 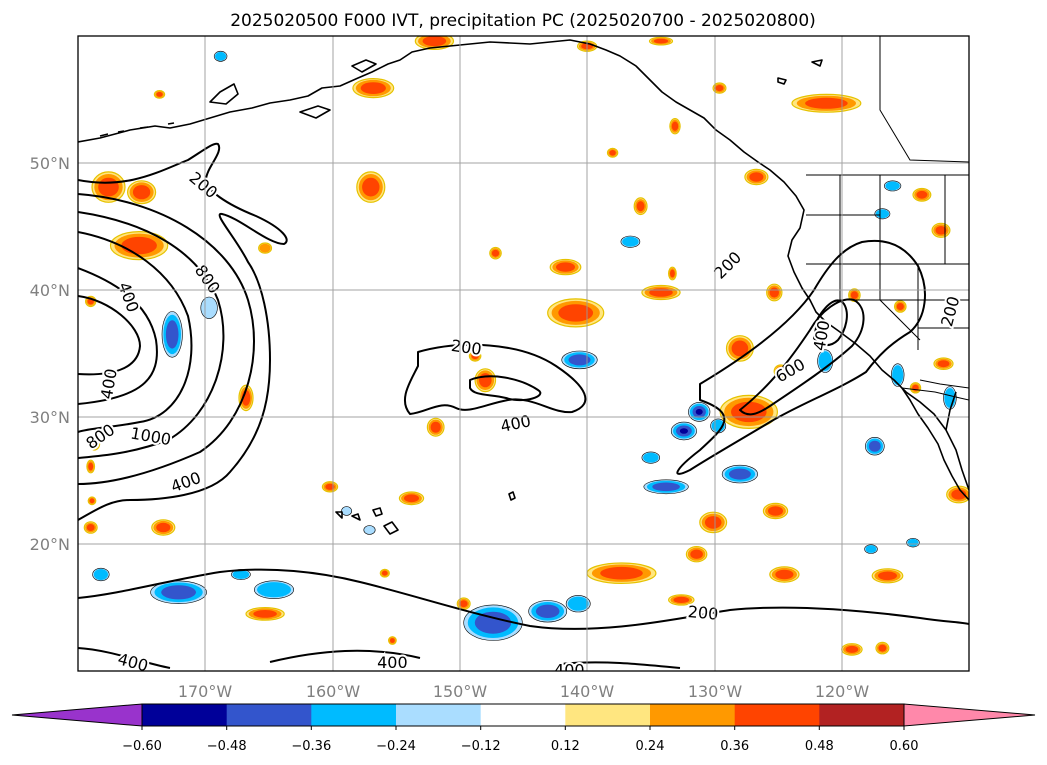 I want to click on ivt-contour-400-mid, so click(x=505, y=388).